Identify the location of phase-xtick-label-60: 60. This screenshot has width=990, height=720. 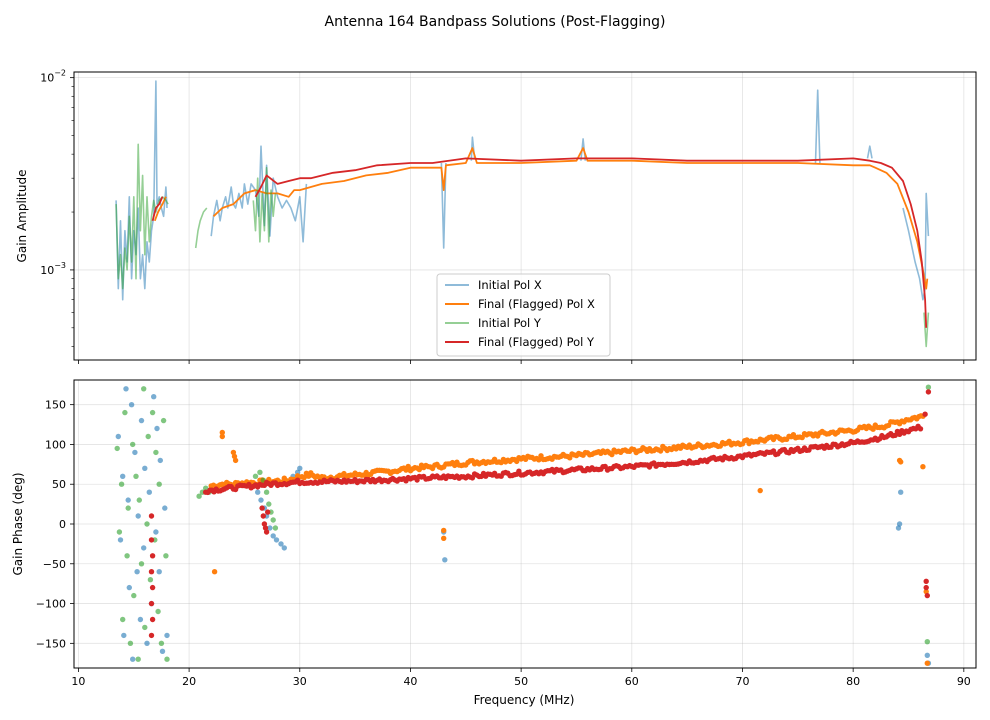
(632, 681).